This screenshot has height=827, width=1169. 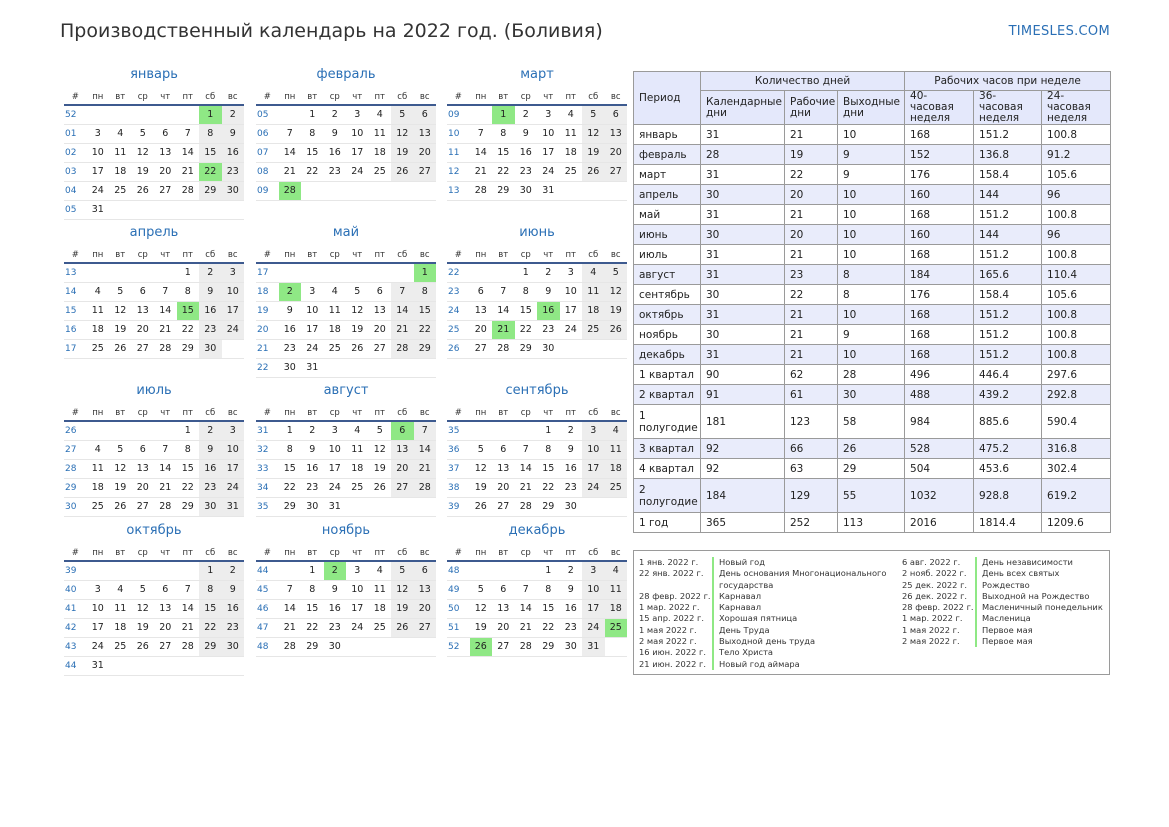 What do you see at coordinates (1059, 31) in the screenshot?
I see `brand-link: TIMESLES.COM` at bounding box center [1059, 31].